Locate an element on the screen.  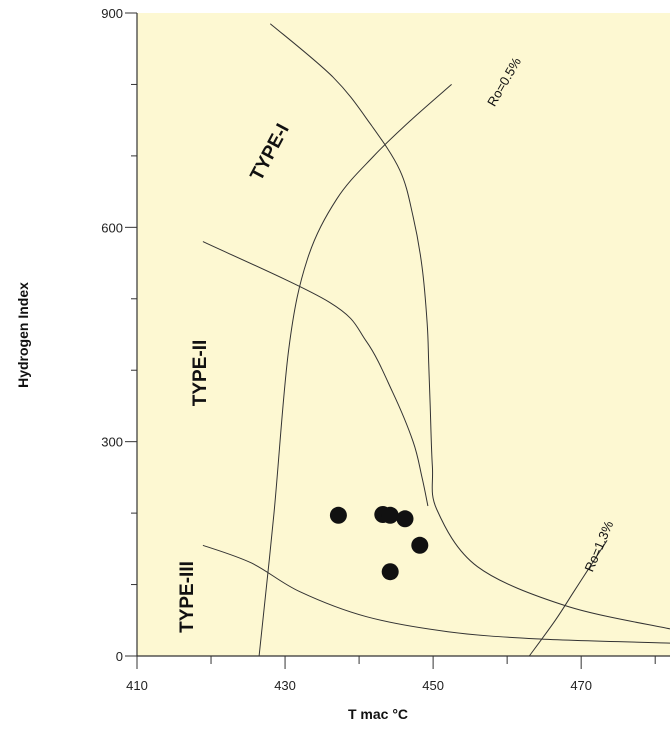
y-tick-label-300: 300 is located at coordinates (112, 442).